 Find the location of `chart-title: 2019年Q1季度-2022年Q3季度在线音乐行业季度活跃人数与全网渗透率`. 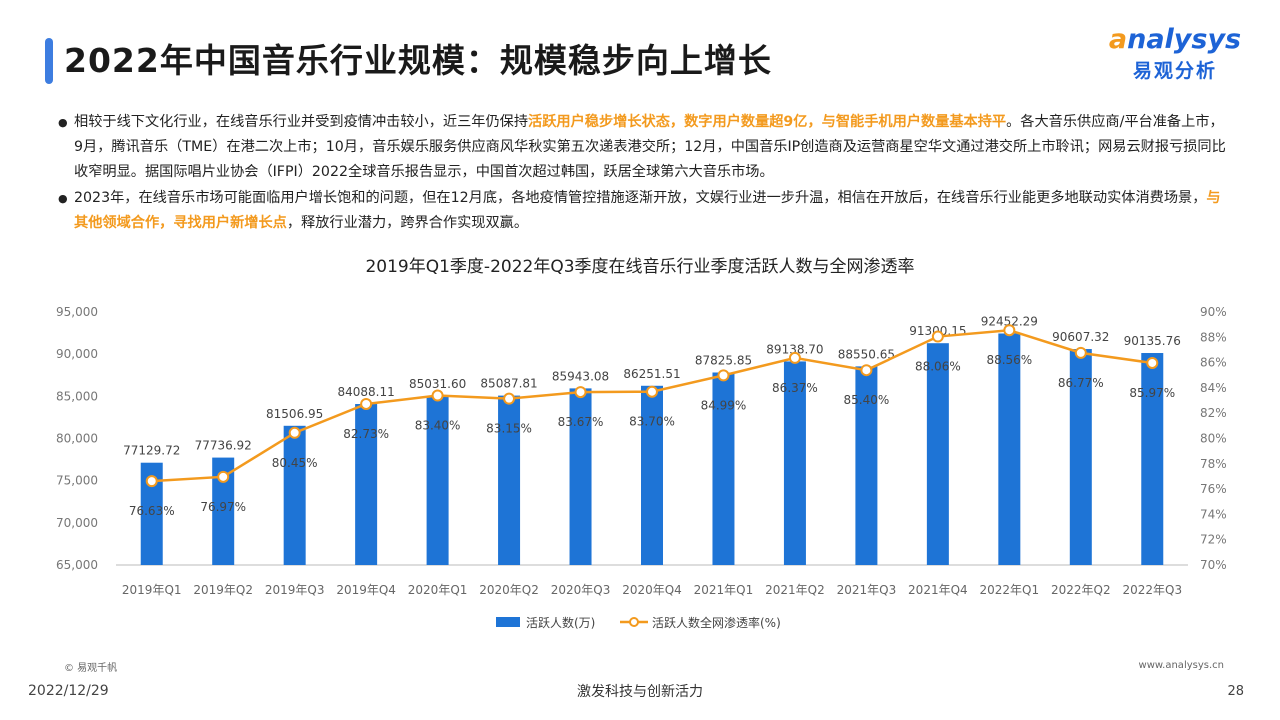

chart-title: 2019年Q1季度-2022年Q3季度在线音乐行业季度活跃人数与全网渗透率 is located at coordinates (640, 267).